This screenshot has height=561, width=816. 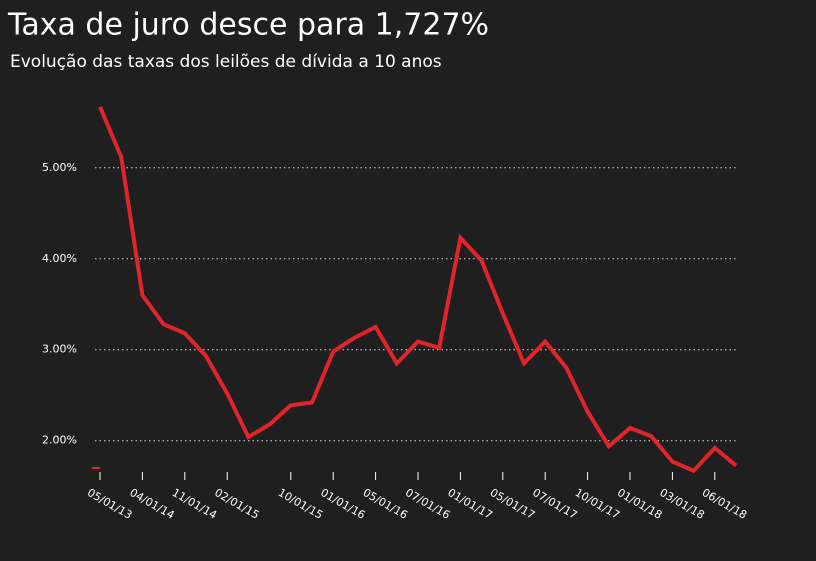 What do you see at coordinates (59, 258) in the screenshot?
I see `y-tick-label: 4.00%` at bounding box center [59, 258].